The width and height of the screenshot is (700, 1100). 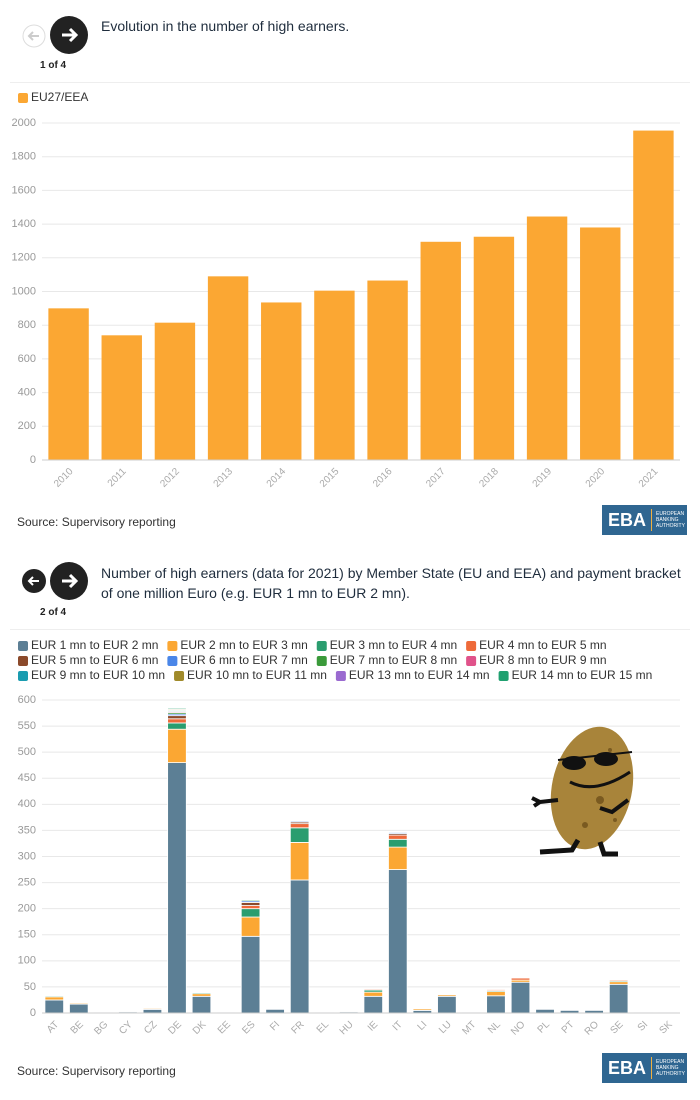 What do you see at coordinates (101, 1028) in the screenshot?
I see `x-tick-label: BG` at bounding box center [101, 1028].